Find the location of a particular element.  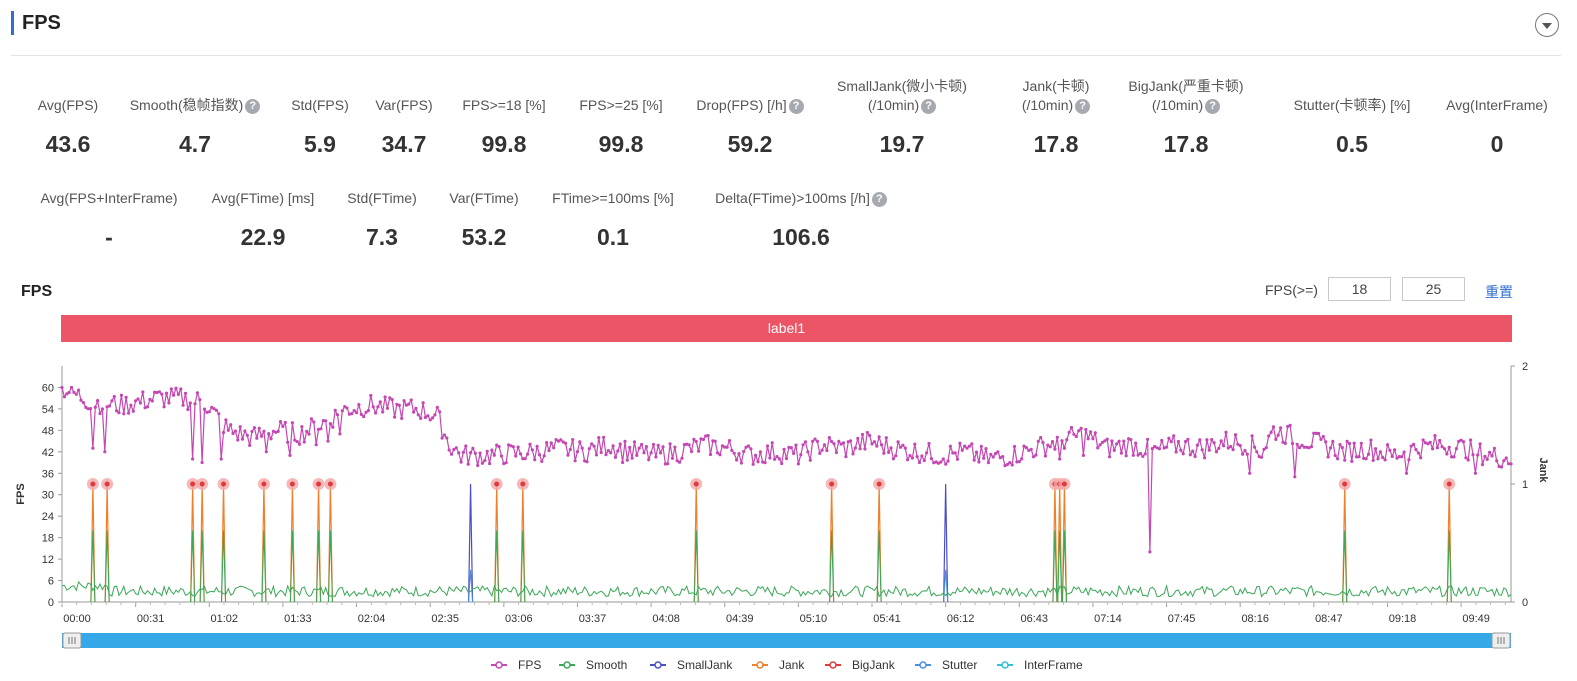

y-tick-label: 54 is located at coordinates (48, 410).